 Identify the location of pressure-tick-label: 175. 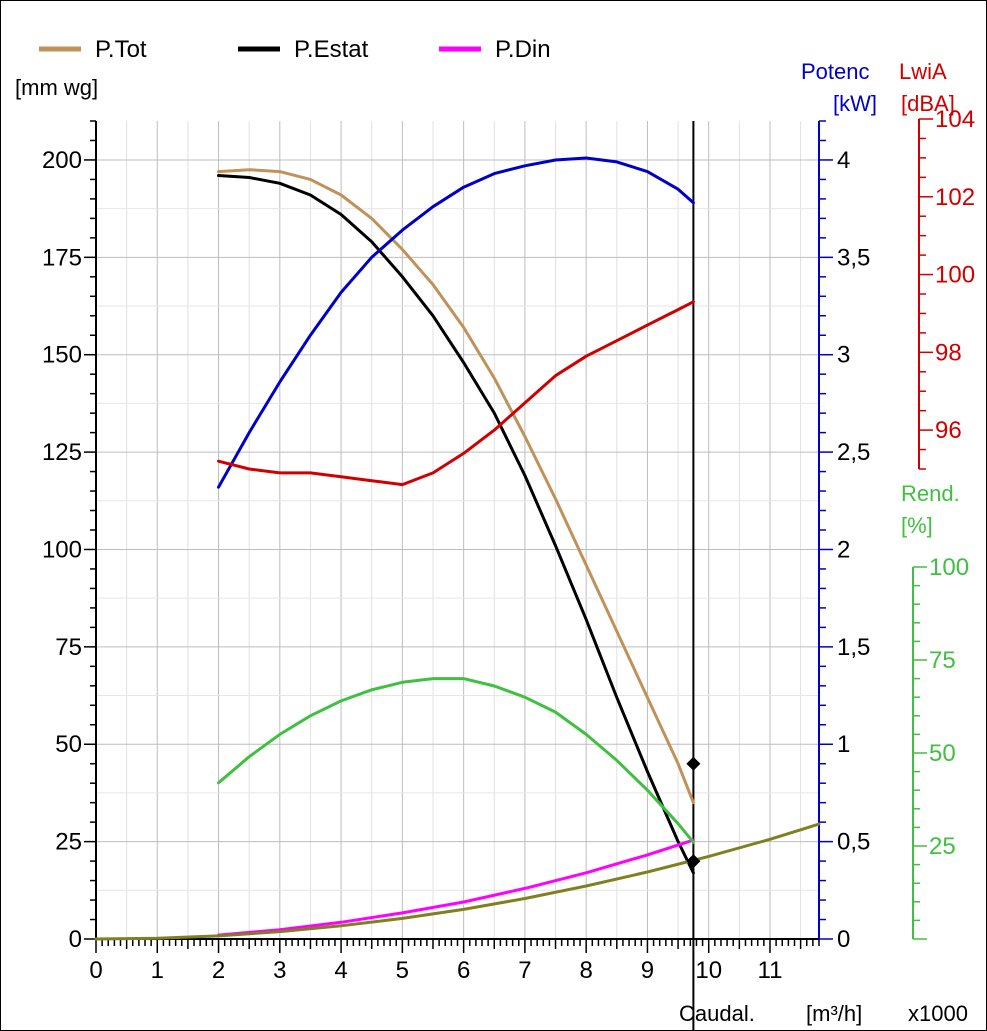
(62, 257).